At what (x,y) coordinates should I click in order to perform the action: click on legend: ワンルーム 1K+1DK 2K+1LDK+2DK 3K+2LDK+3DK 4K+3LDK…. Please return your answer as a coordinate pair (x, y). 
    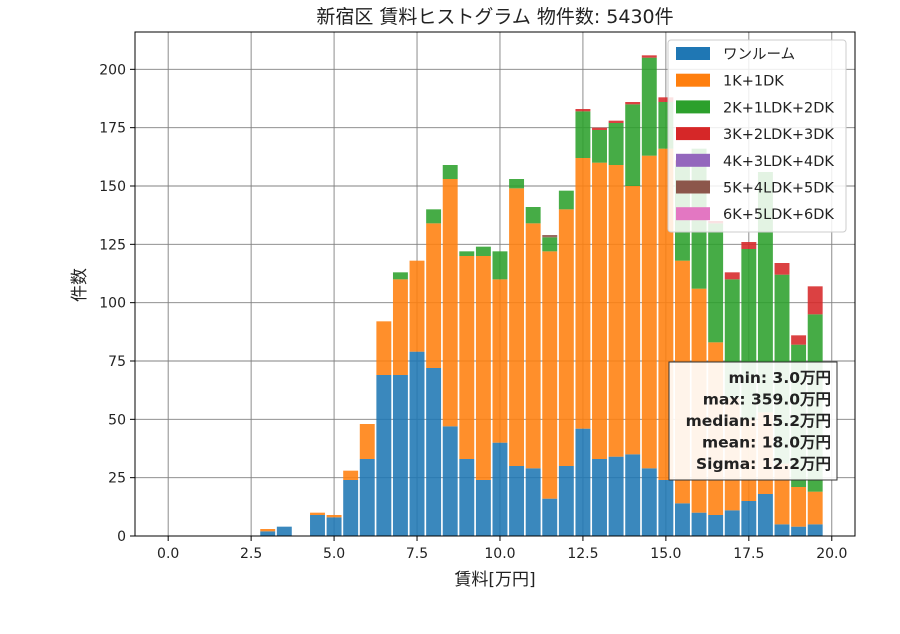
    Looking at the image, I should click on (757, 136).